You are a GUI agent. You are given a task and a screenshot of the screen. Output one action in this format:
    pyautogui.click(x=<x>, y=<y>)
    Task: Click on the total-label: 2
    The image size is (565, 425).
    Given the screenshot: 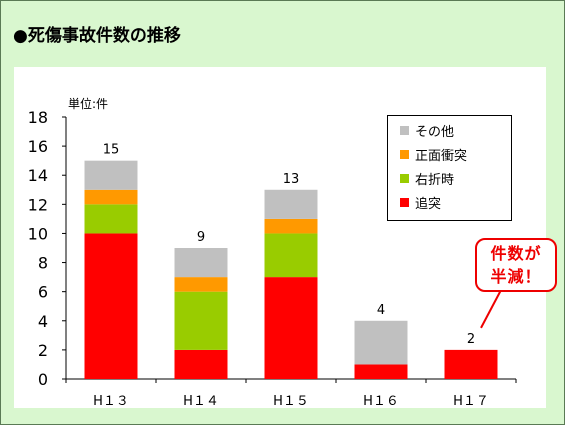 What is the action you would take?
    pyautogui.click(x=471, y=339)
    